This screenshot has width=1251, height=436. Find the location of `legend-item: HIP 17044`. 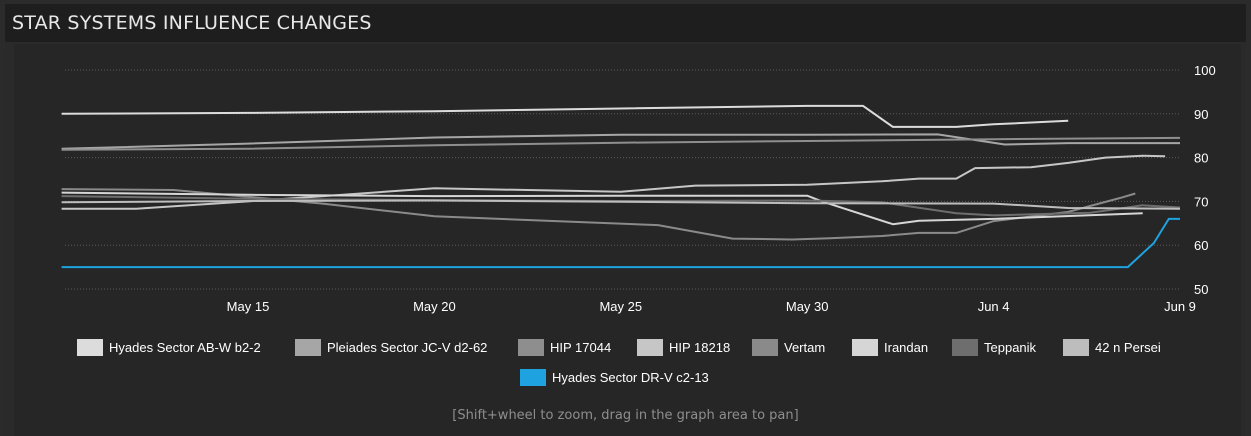

legend-item: HIP 17044 is located at coordinates (564, 347).